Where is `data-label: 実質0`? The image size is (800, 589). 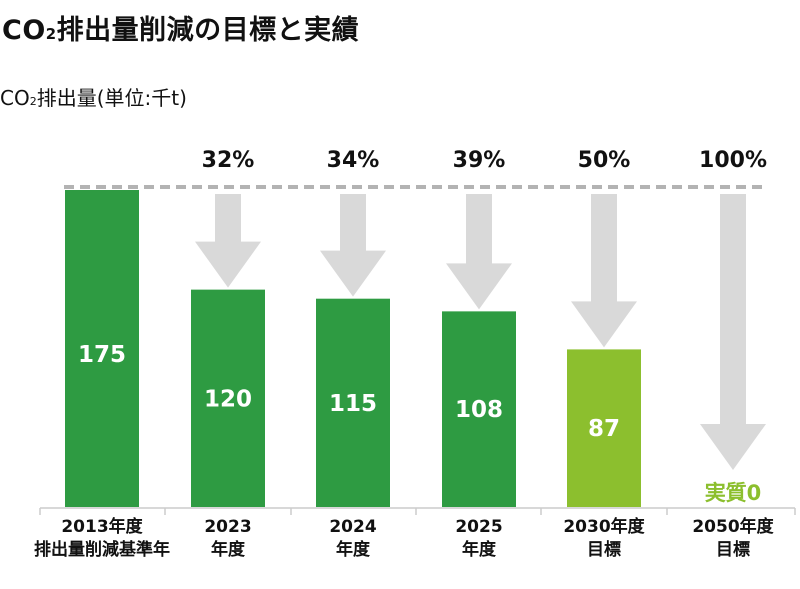 data-label: 実質0 is located at coordinates (733, 493).